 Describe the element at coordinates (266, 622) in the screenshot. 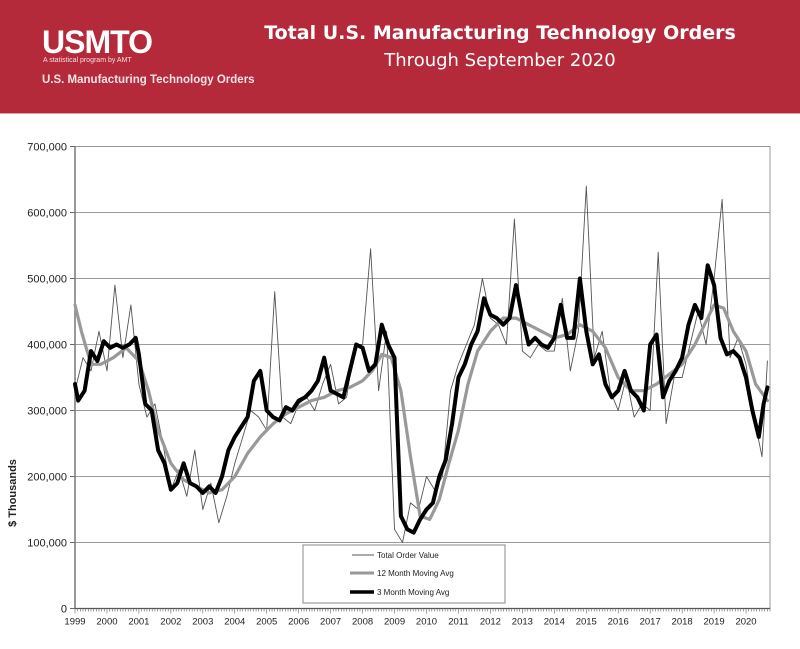

I see `x-tick-label: 2005` at that location.